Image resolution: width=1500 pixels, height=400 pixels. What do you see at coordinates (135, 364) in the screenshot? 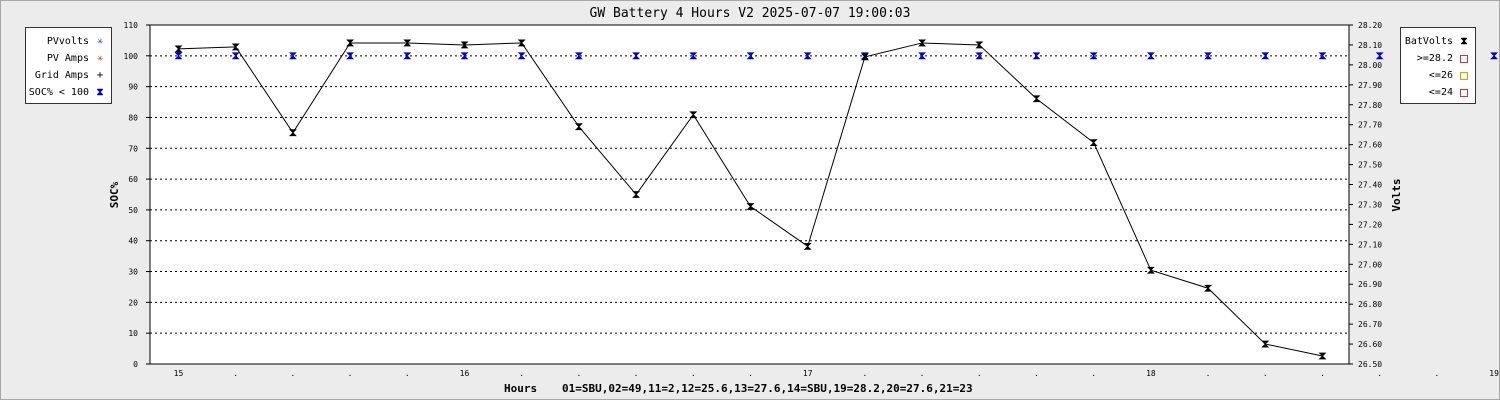
I see `y-tick-left-label: 0` at bounding box center [135, 364].